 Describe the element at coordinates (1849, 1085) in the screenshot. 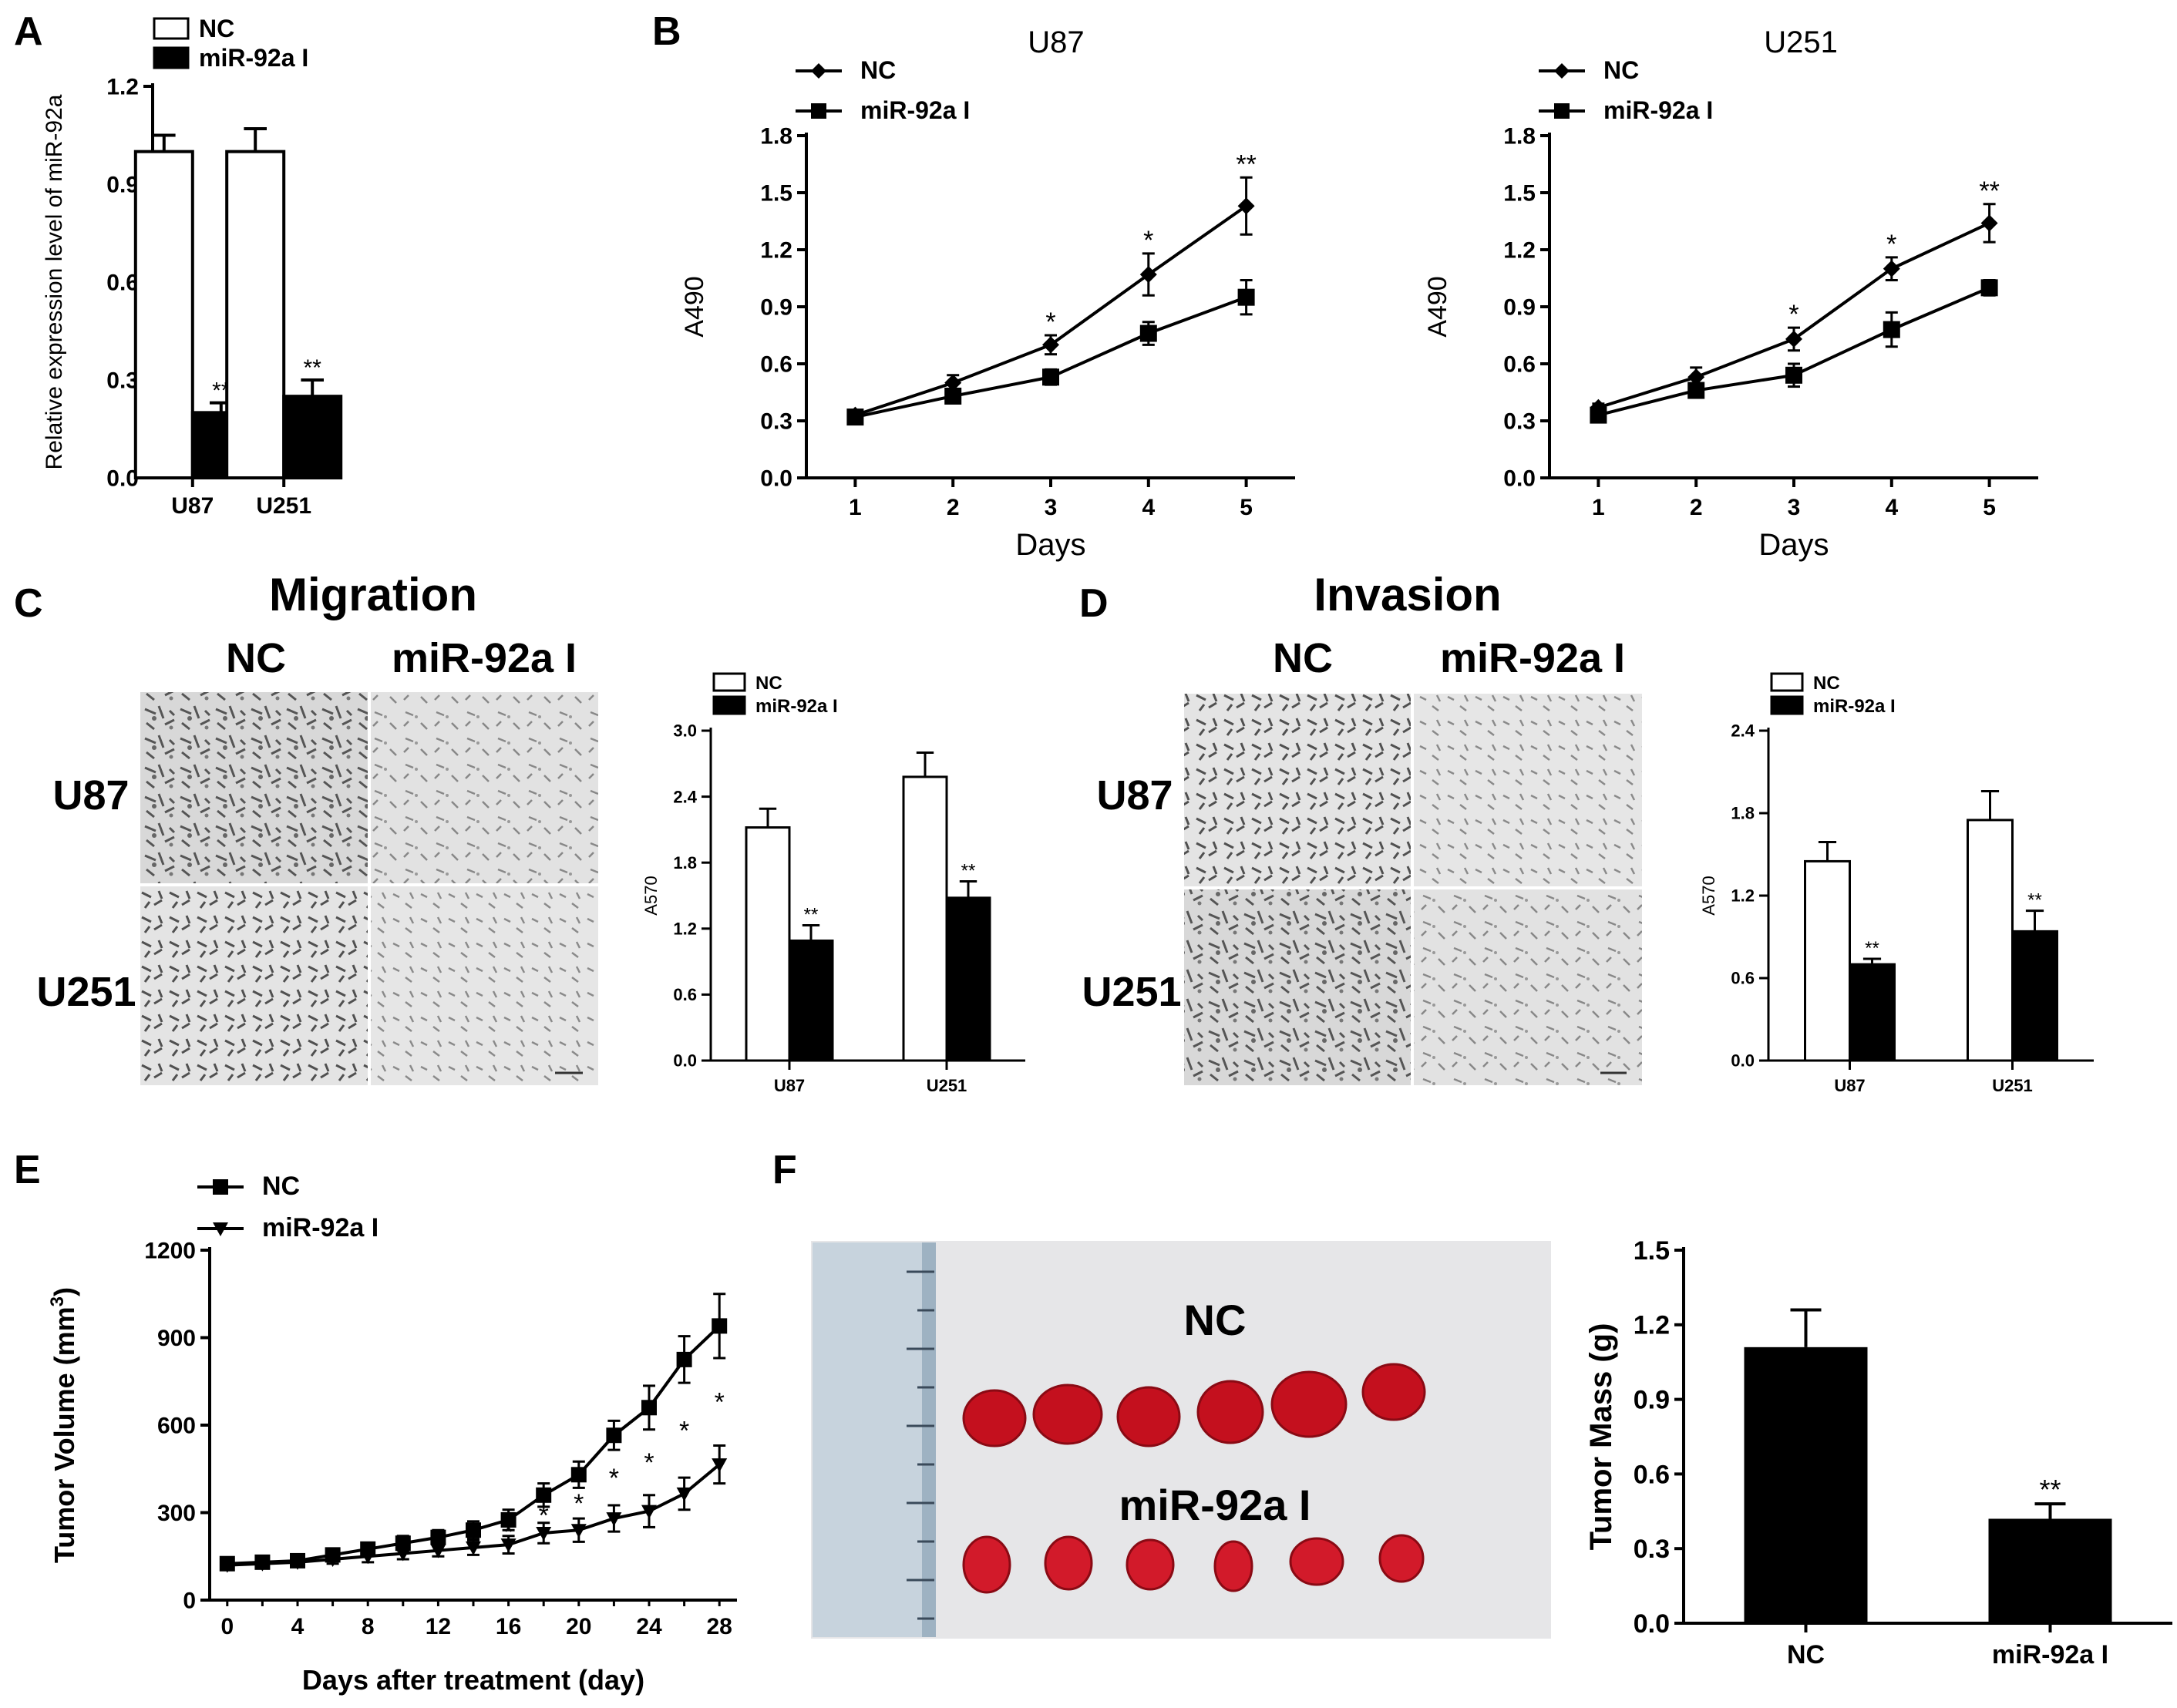

I see `x-tick-label: U87` at that location.